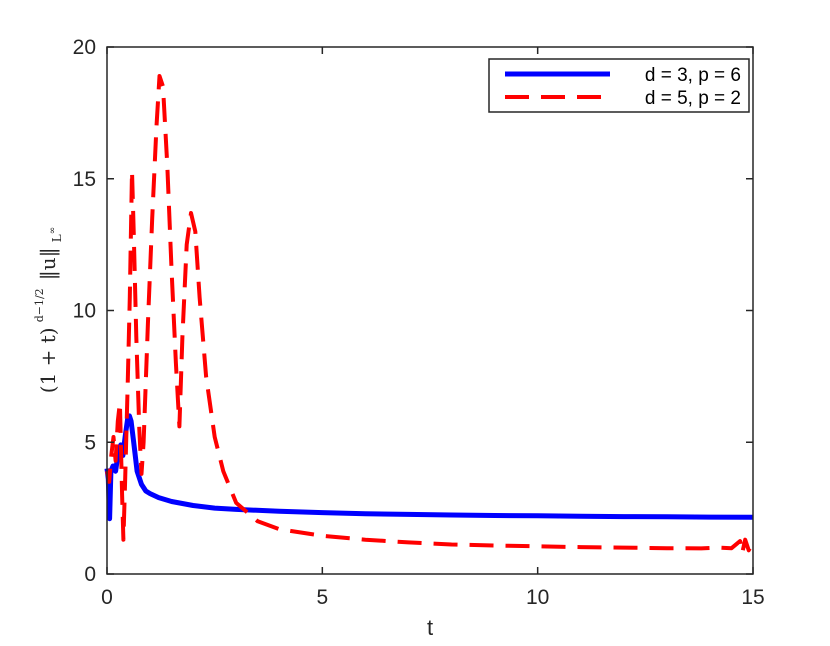  Describe the element at coordinates (322, 597) in the screenshot. I see `x-tick-label: 5` at that location.